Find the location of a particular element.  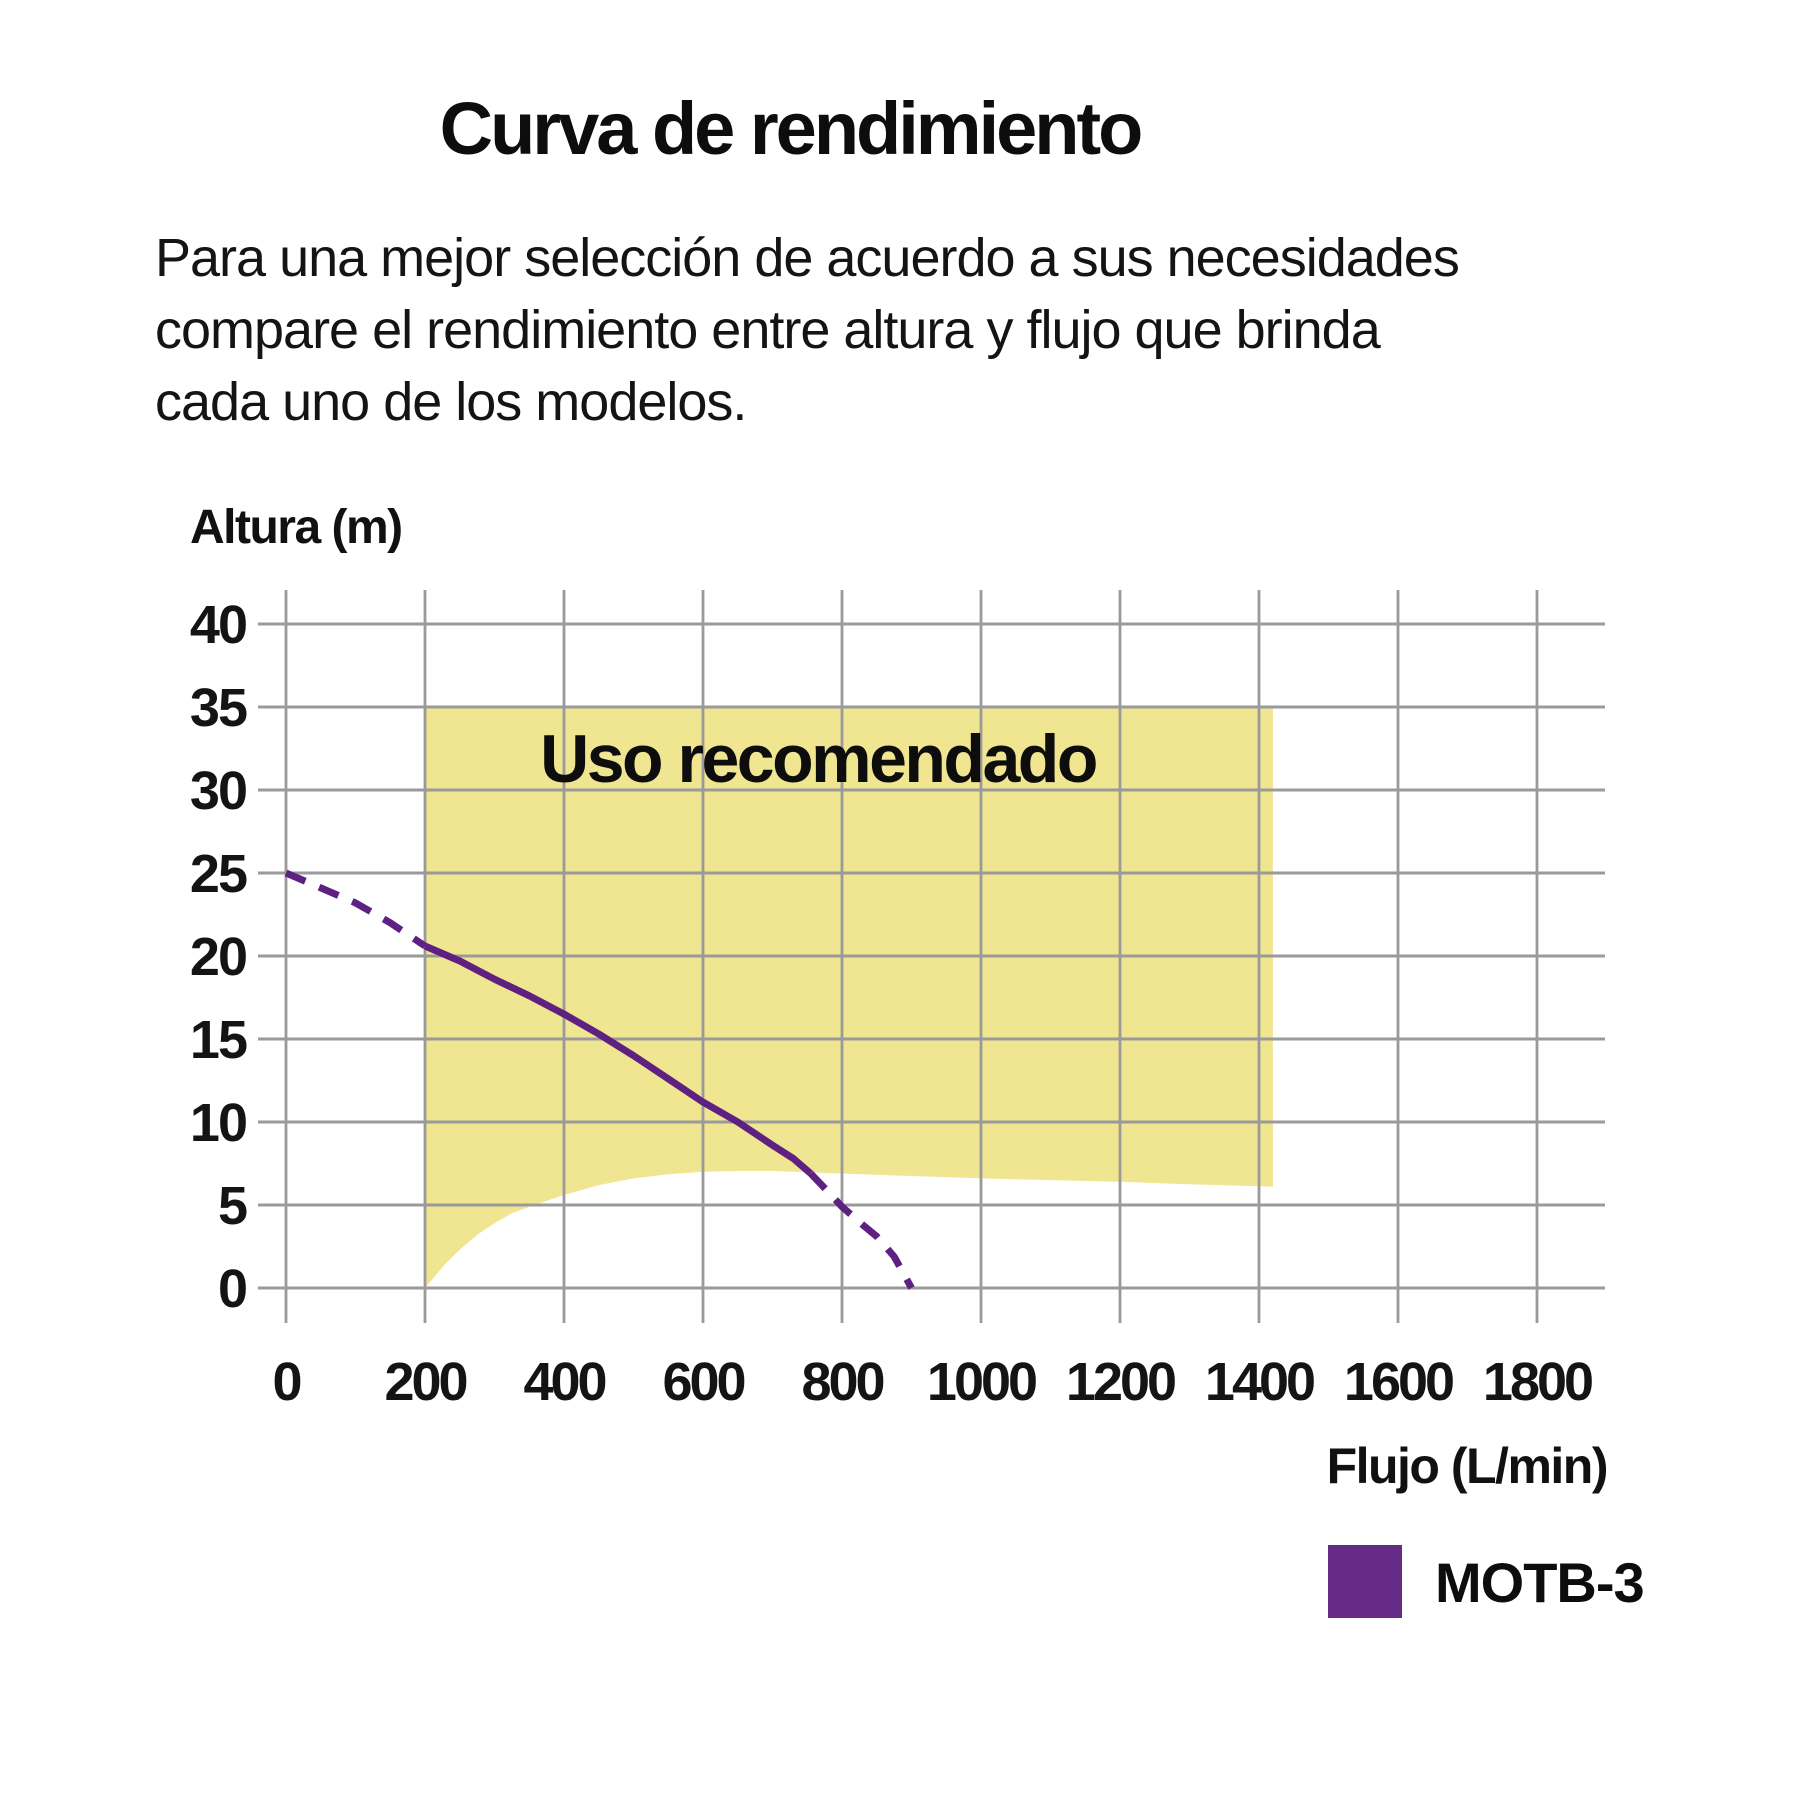

y-tick-label: 0 is located at coordinates (232, 1289).